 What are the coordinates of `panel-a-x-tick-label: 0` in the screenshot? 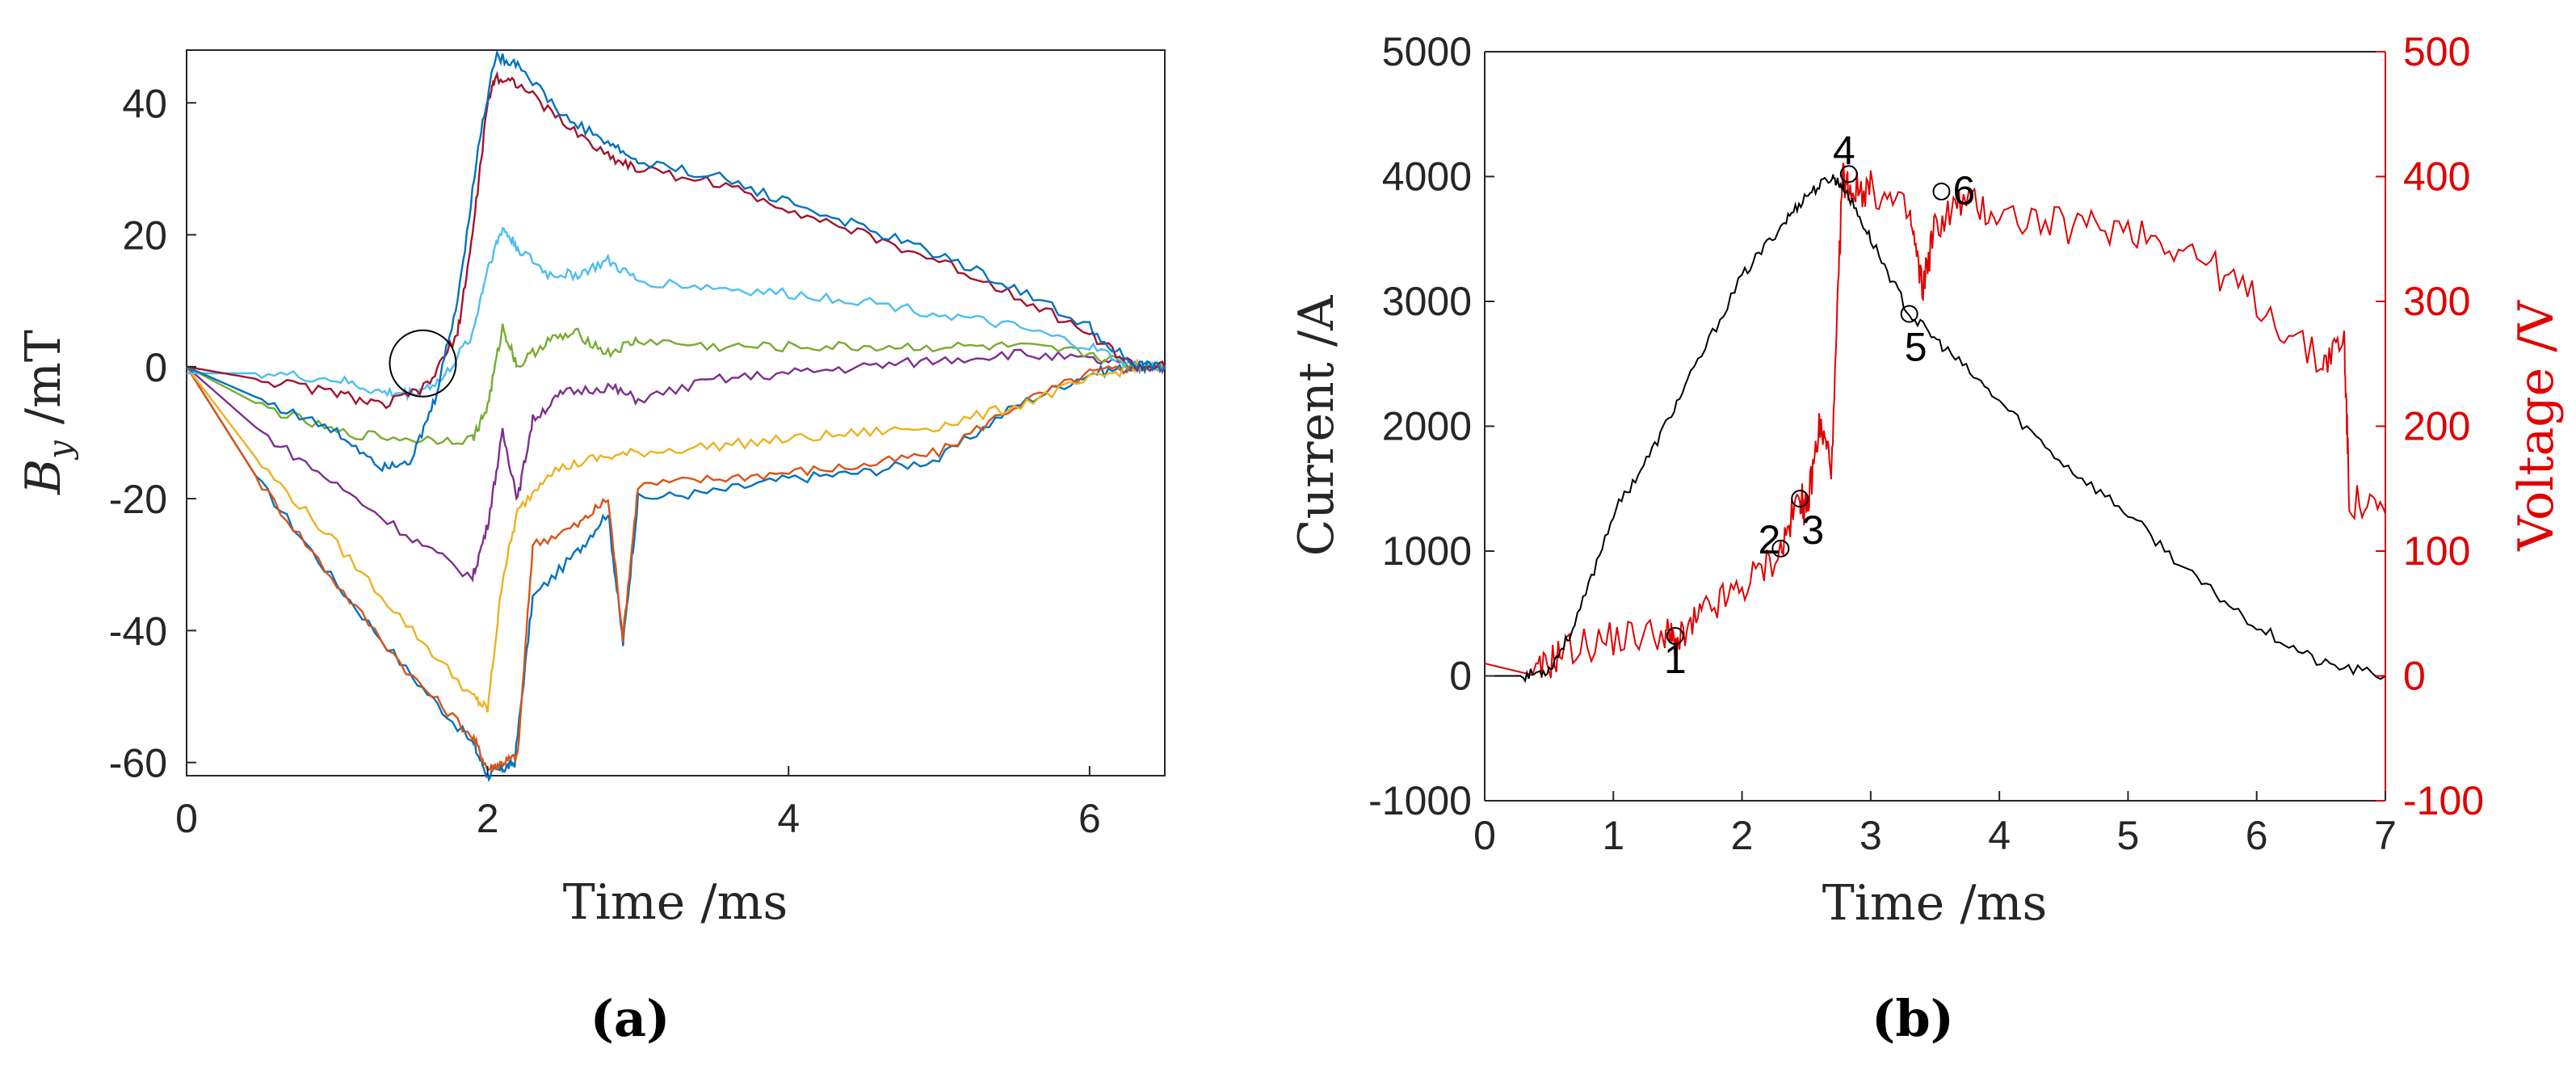 It's located at (187, 818).